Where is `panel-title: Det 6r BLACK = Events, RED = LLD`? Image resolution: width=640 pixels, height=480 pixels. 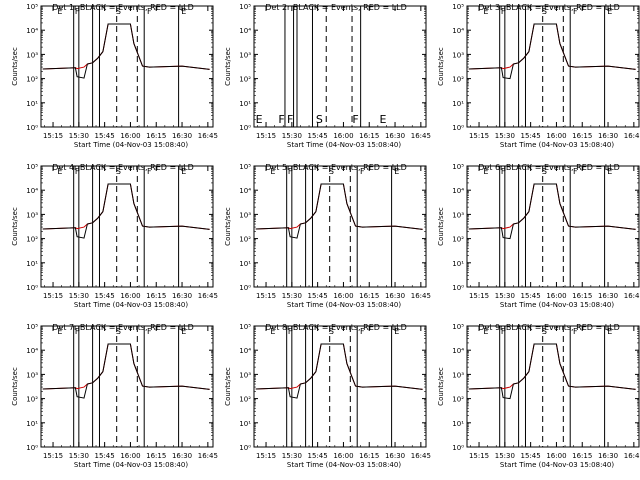
panel-title: Det 6r BLACK = Events, RED = LLD is located at coordinates (549, 167).